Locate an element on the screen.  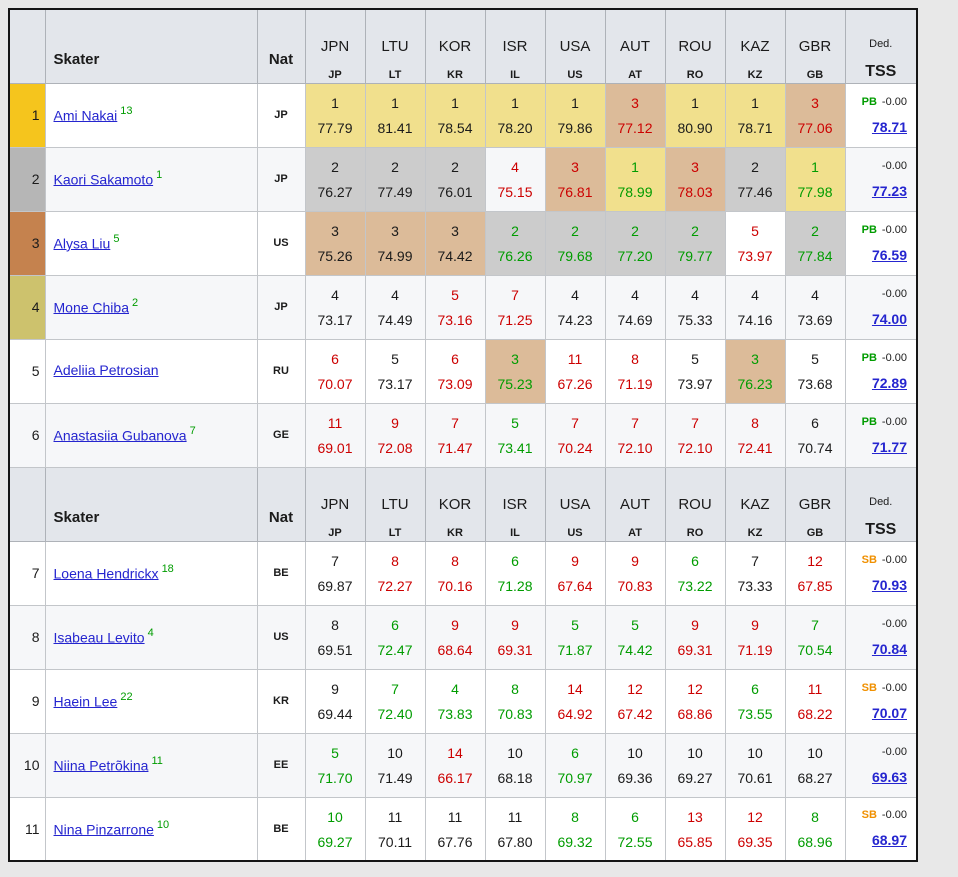
tss-line: 77.23 is located at coordinates (876, 190).